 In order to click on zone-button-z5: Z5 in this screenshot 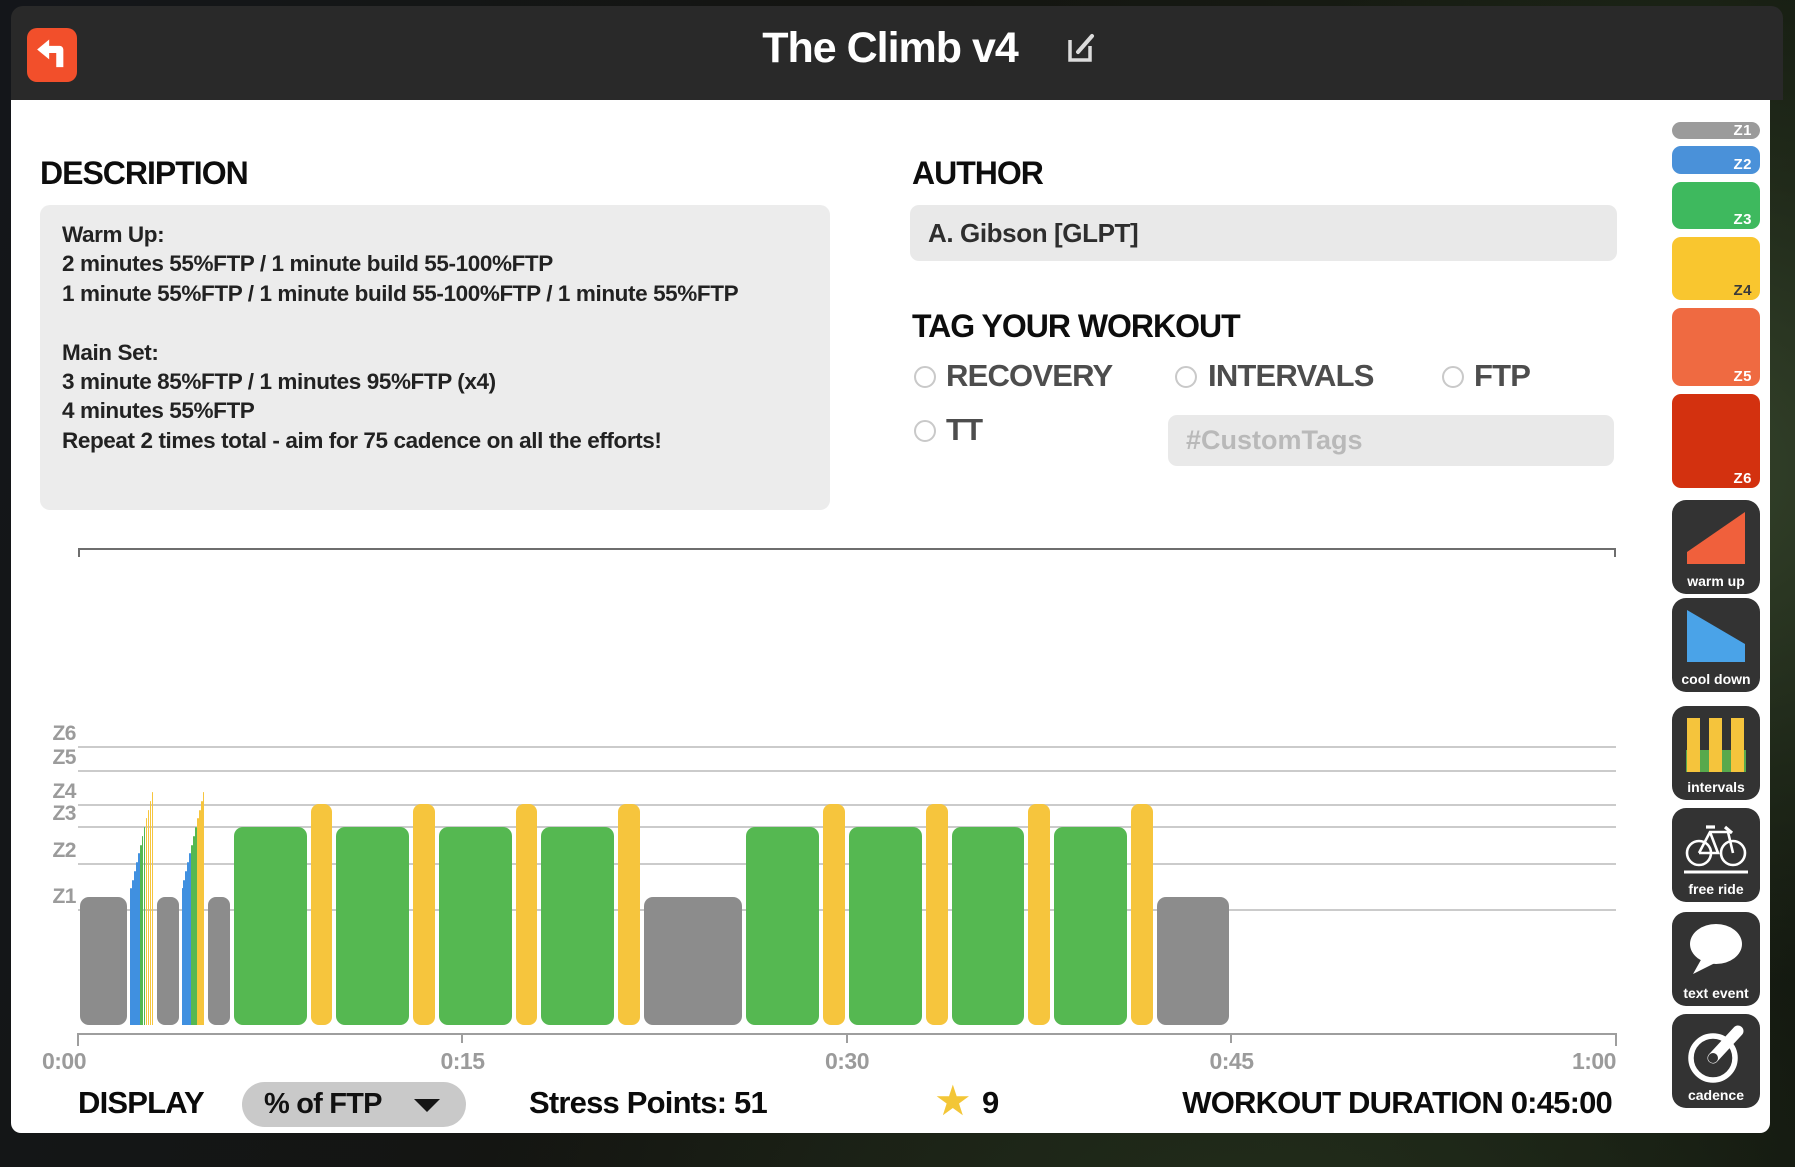, I will do `click(1716, 347)`.